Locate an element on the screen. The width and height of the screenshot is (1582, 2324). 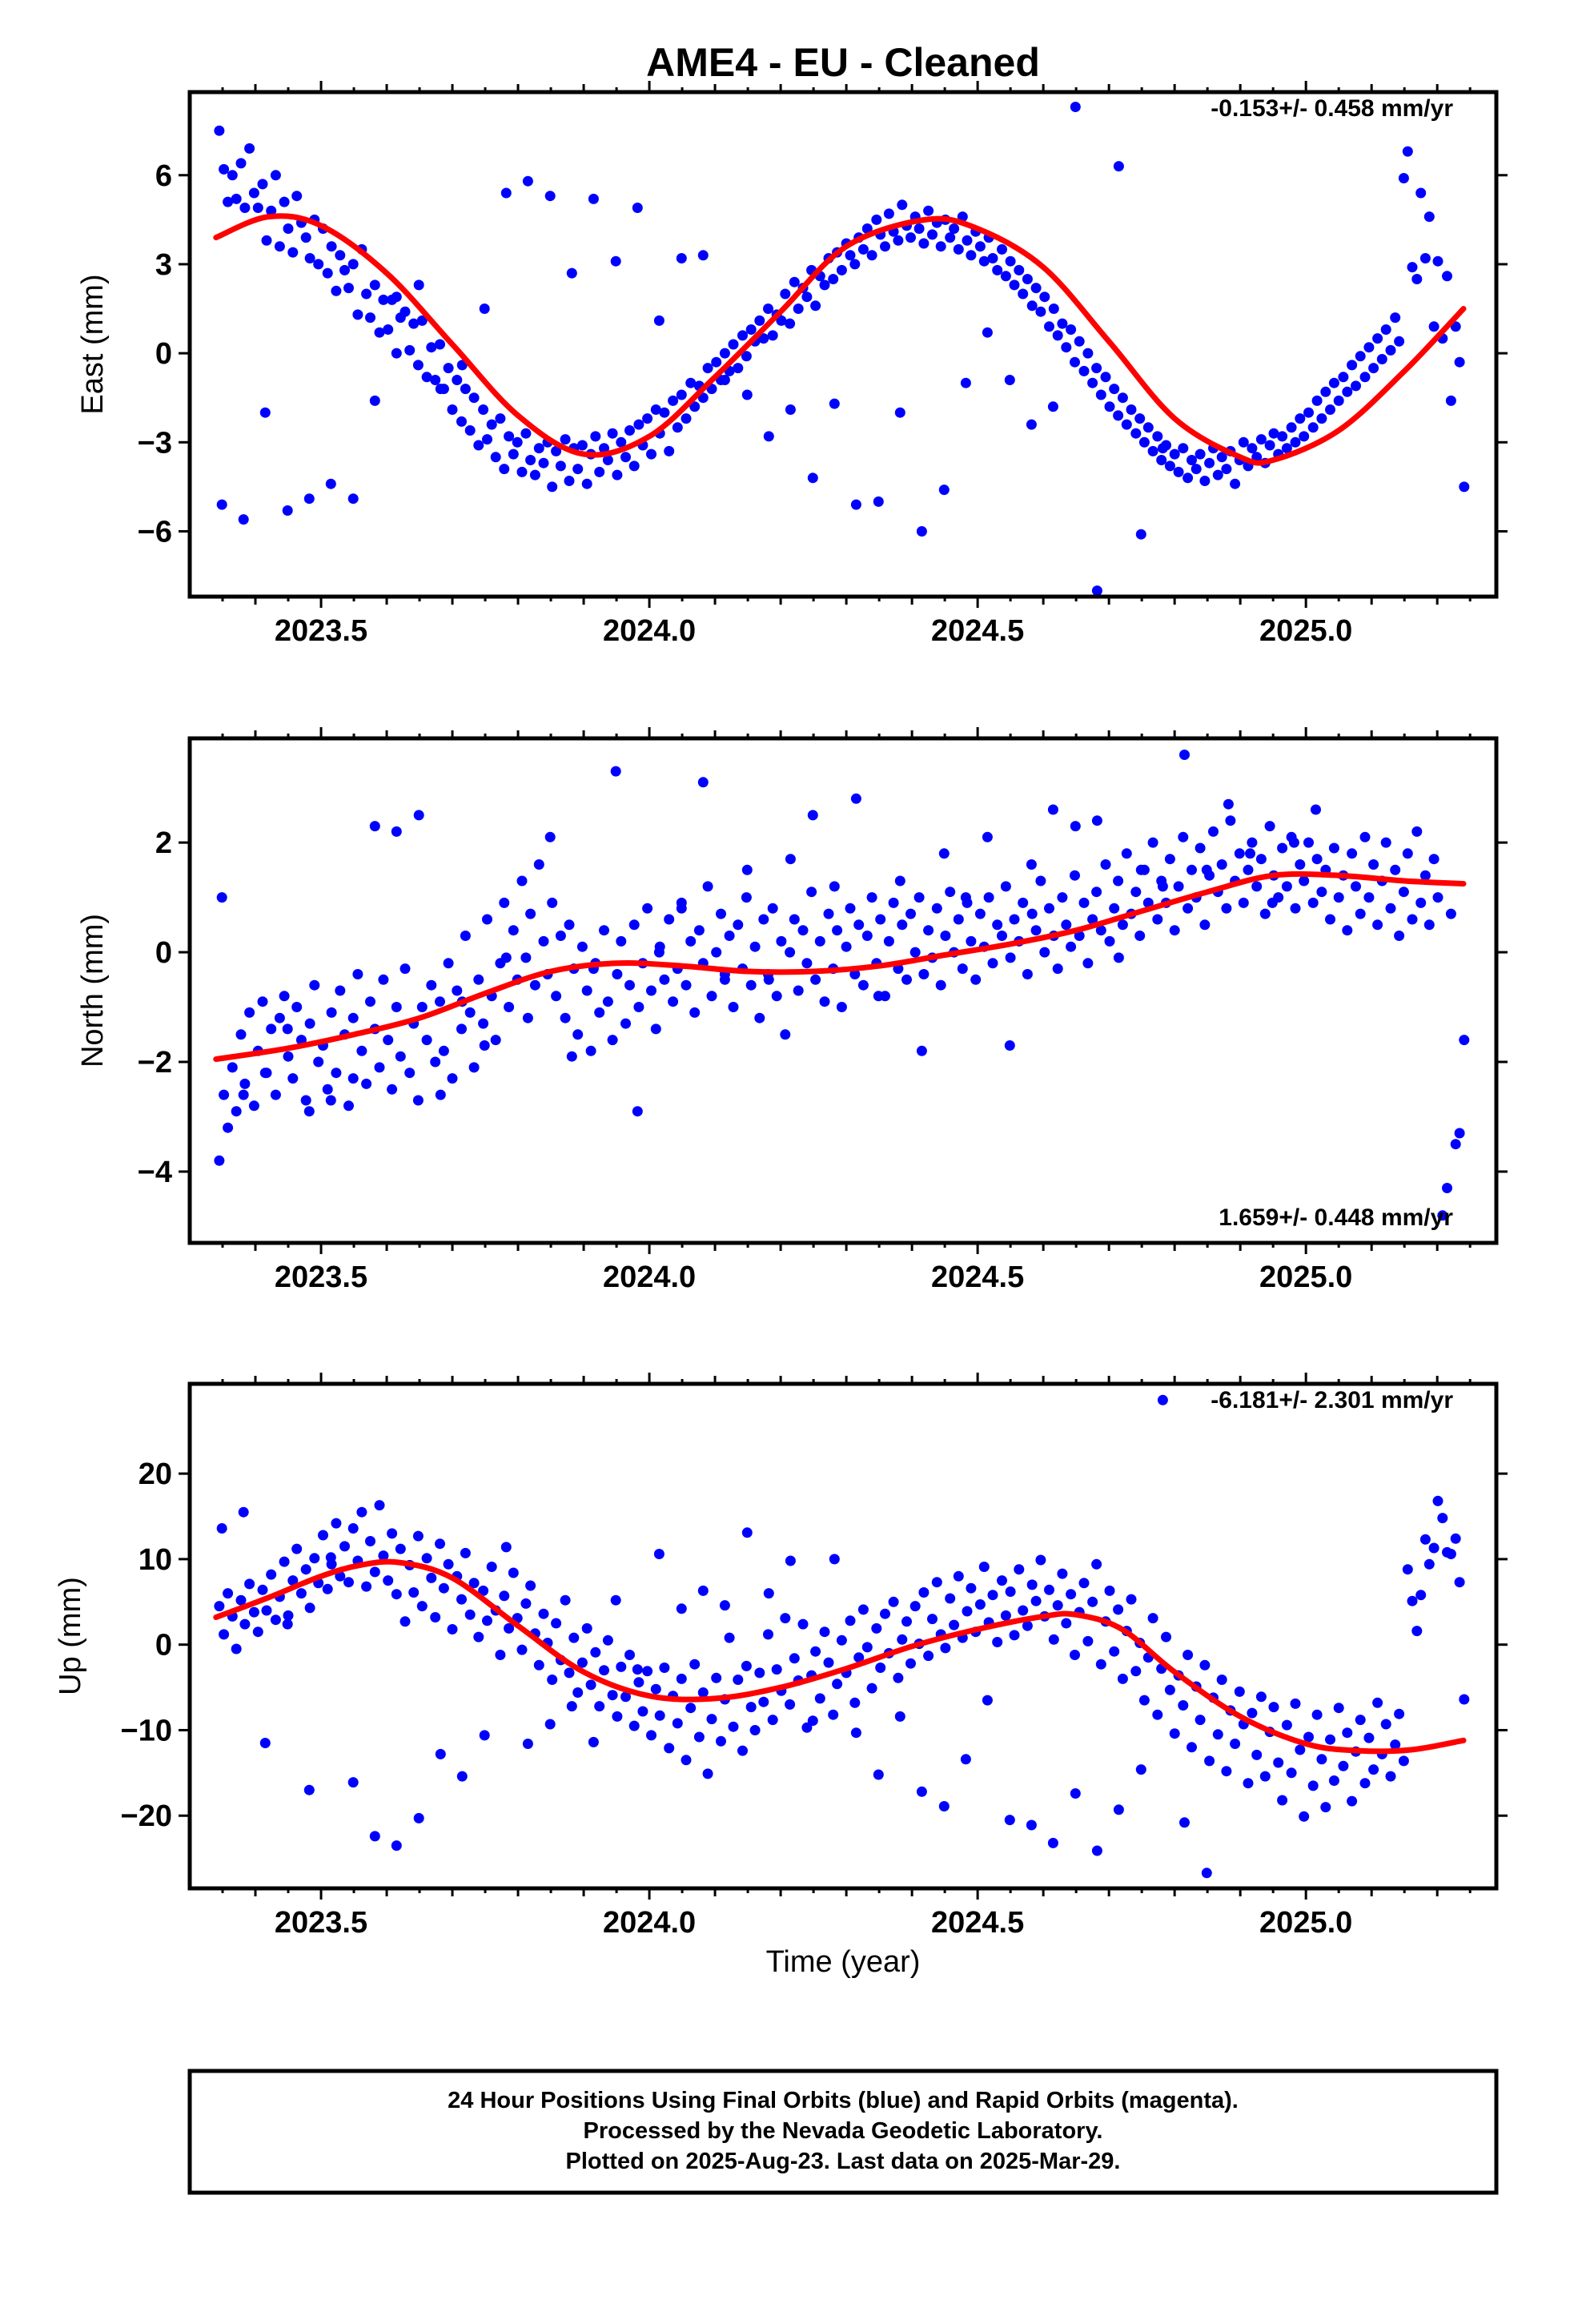
y-tick-label: −6 is located at coordinates (155, 532).